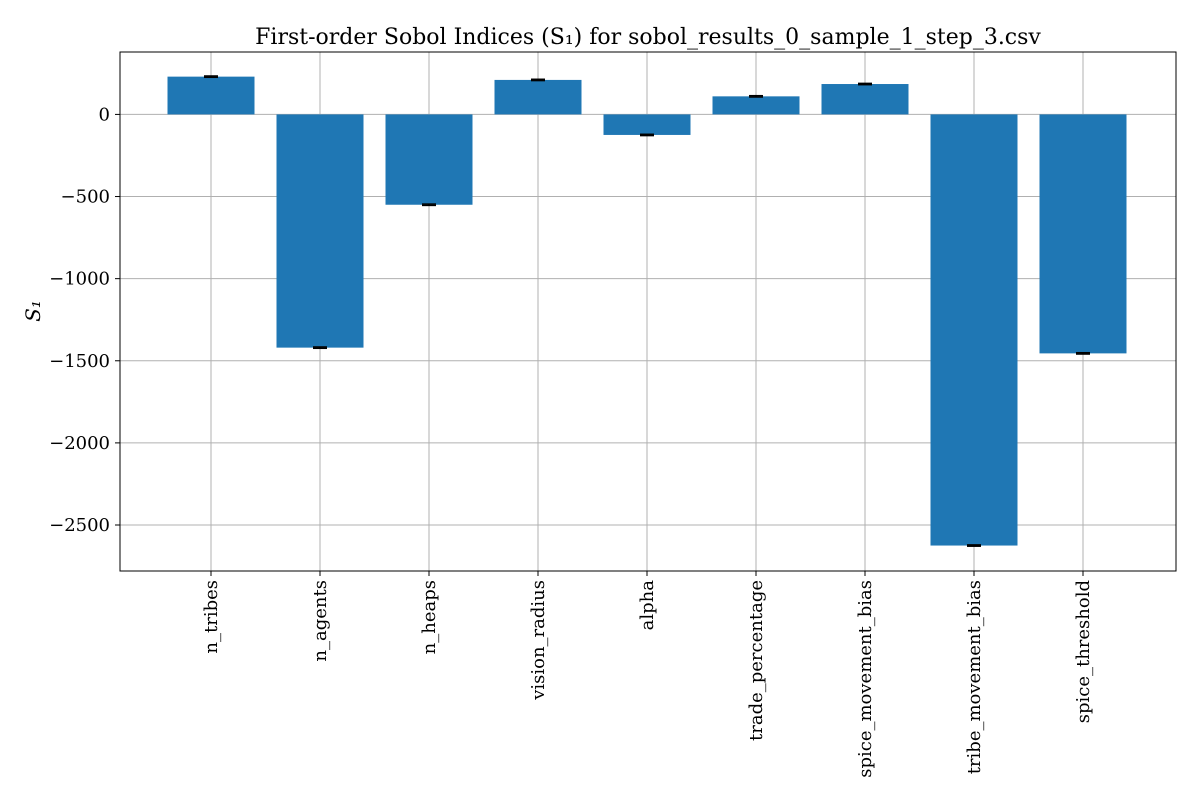 The width and height of the screenshot is (1200, 800). What do you see at coordinates (974, 330) in the screenshot?
I see `bar-tribe_movement_bias` at bounding box center [974, 330].